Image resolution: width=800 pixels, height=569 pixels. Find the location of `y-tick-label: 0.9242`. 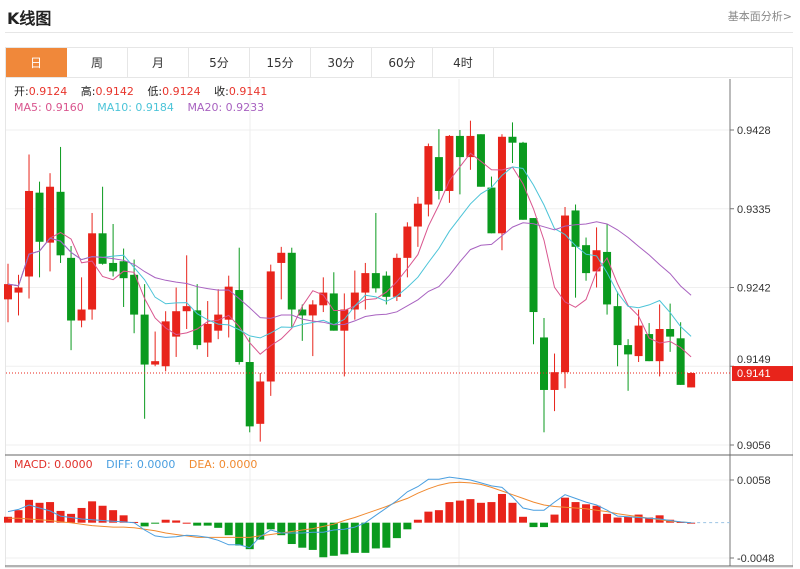

y-tick-label: 0.9242 is located at coordinates (754, 289).